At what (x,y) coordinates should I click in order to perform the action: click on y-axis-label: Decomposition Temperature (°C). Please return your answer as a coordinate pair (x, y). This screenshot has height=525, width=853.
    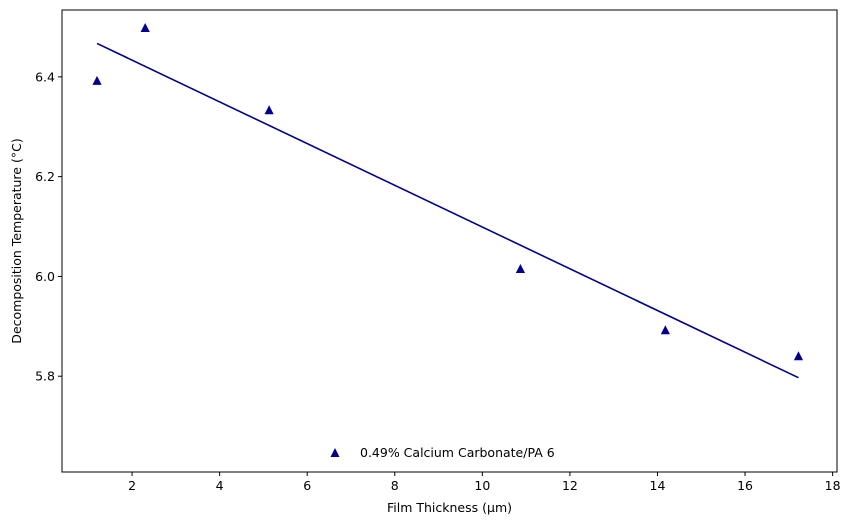
    Looking at the image, I should click on (16, 240).